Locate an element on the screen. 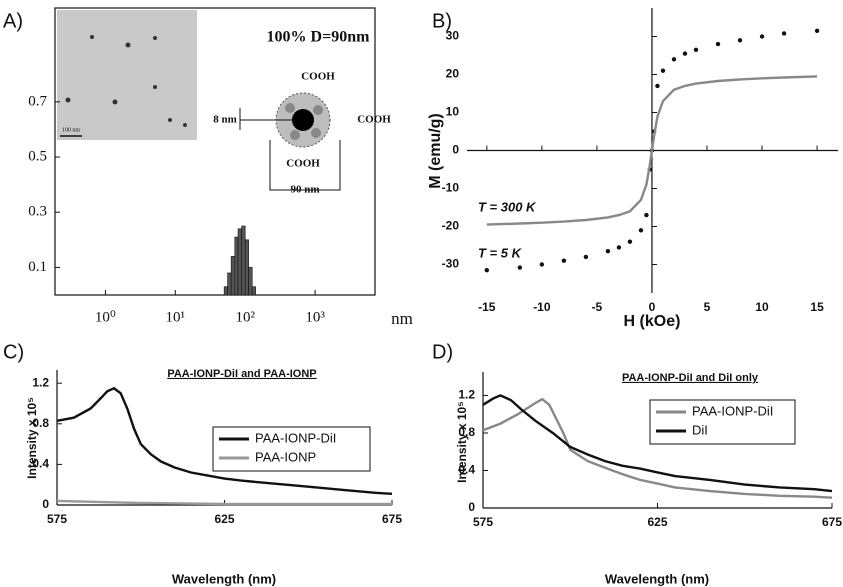 The image size is (843, 587). y-axis-label: M (emu/g) is located at coordinates (435, 151).